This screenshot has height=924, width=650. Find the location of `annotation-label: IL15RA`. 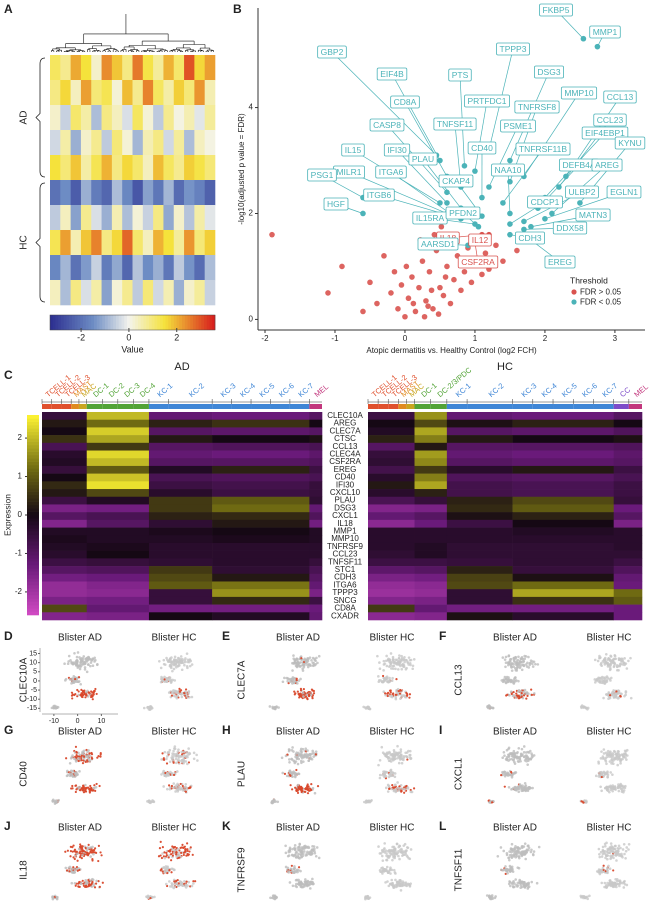

annotation-label: IL15RA is located at coordinates (430, 218).